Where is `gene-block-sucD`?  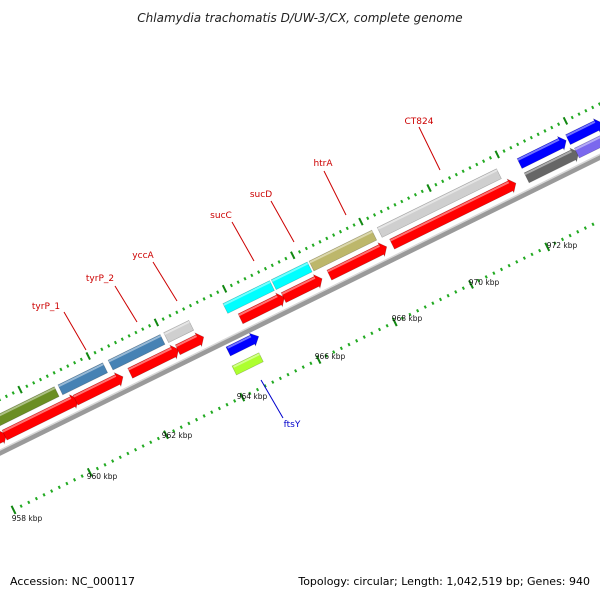
gene-block-sucD is located at coordinates (291, 276).